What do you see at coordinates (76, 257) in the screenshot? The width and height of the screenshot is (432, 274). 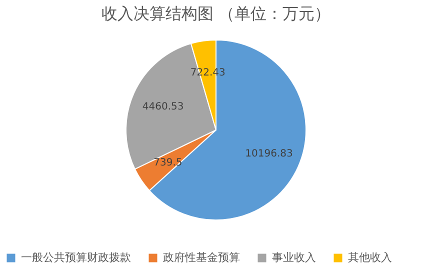 I see `legend-label: 一般公共预算财政拨款` at bounding box center [76, 257].